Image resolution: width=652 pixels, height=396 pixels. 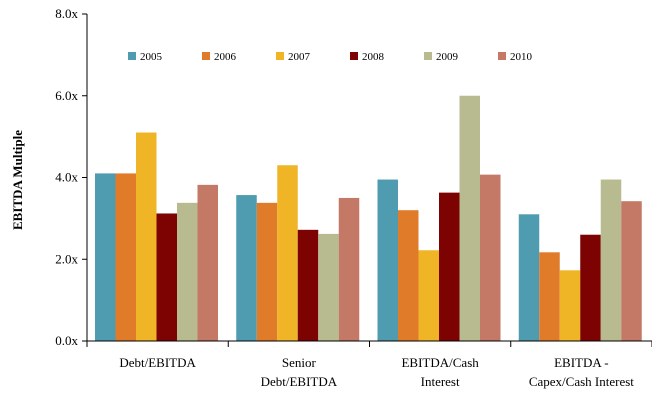 I want to click on category-label: Debt/EBITDA, so click(x=157, y=362).